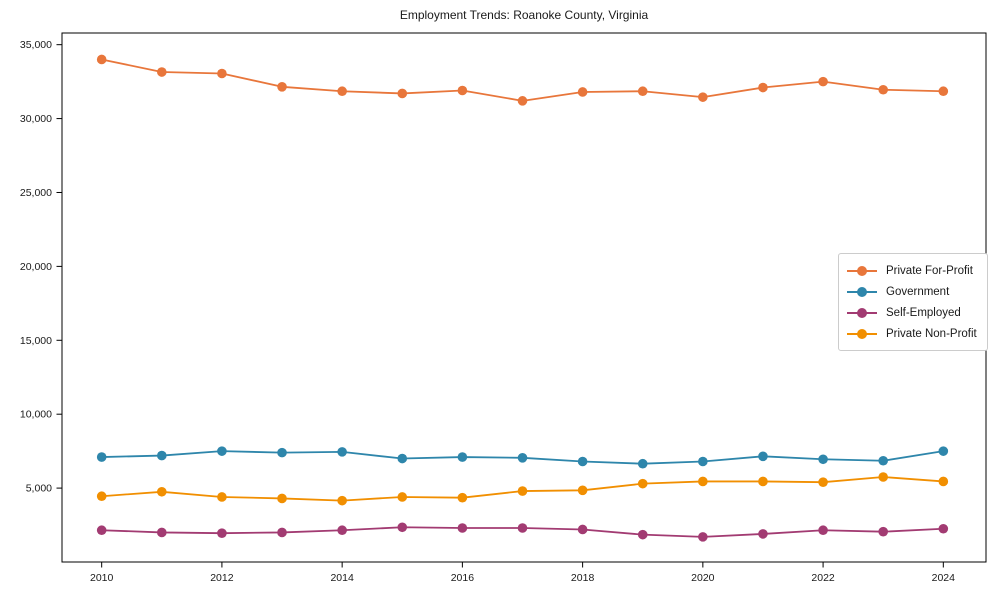 Image resolution: width=1000 pixels, height=600 pixels. Describe the element at coordinates (36, 341) in the screenshot. I see `y-tick-label: 15,000` at that location.